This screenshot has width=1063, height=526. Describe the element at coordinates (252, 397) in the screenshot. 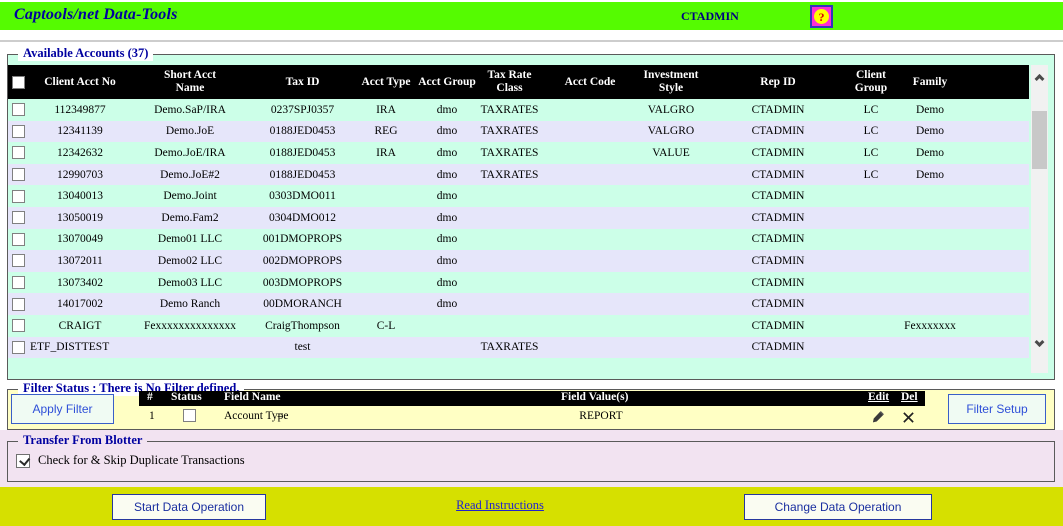

I see `filter-col-field-name: Field Name` at that location.